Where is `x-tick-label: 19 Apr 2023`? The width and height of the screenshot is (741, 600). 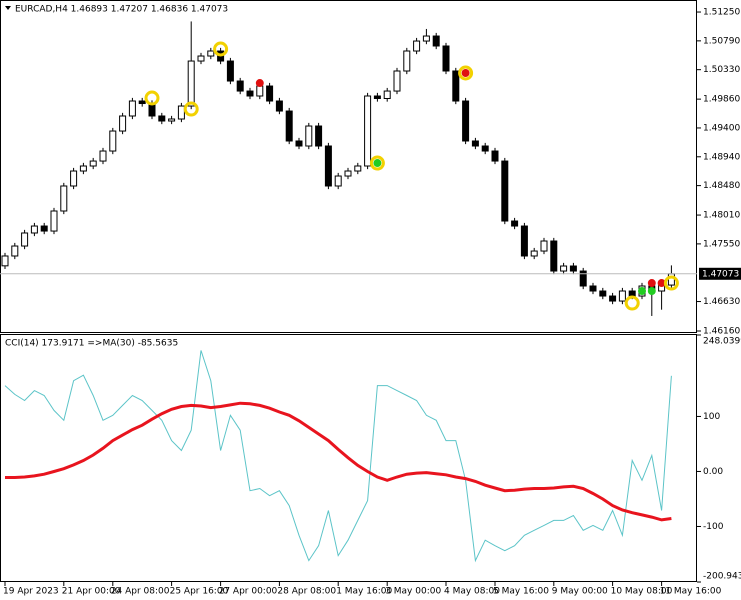
x-tick-label: 19 Apr 2023 is located at coordinates (31, 592).